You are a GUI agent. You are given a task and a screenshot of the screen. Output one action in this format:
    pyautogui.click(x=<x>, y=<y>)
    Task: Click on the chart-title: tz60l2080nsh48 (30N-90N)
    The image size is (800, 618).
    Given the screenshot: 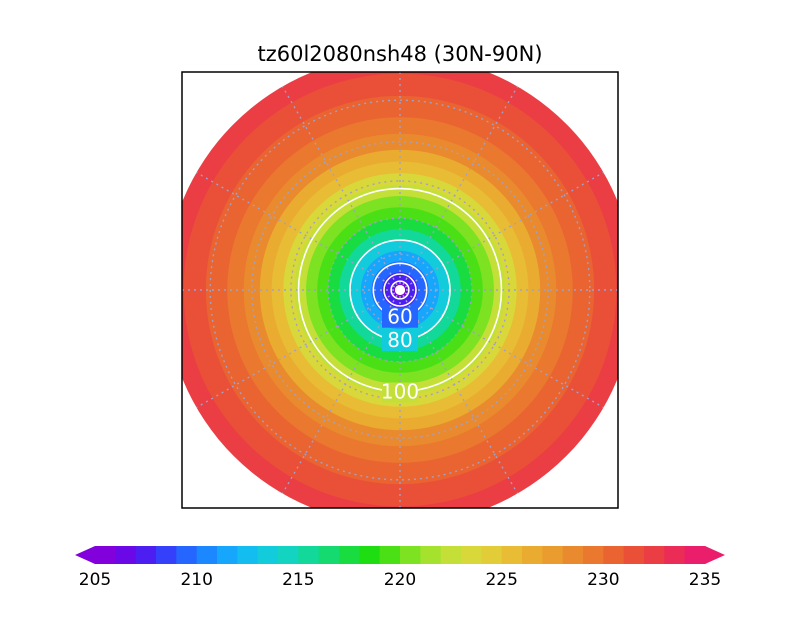 What is the action you would take?
    pyautogui.click(x=399, y=54)
    